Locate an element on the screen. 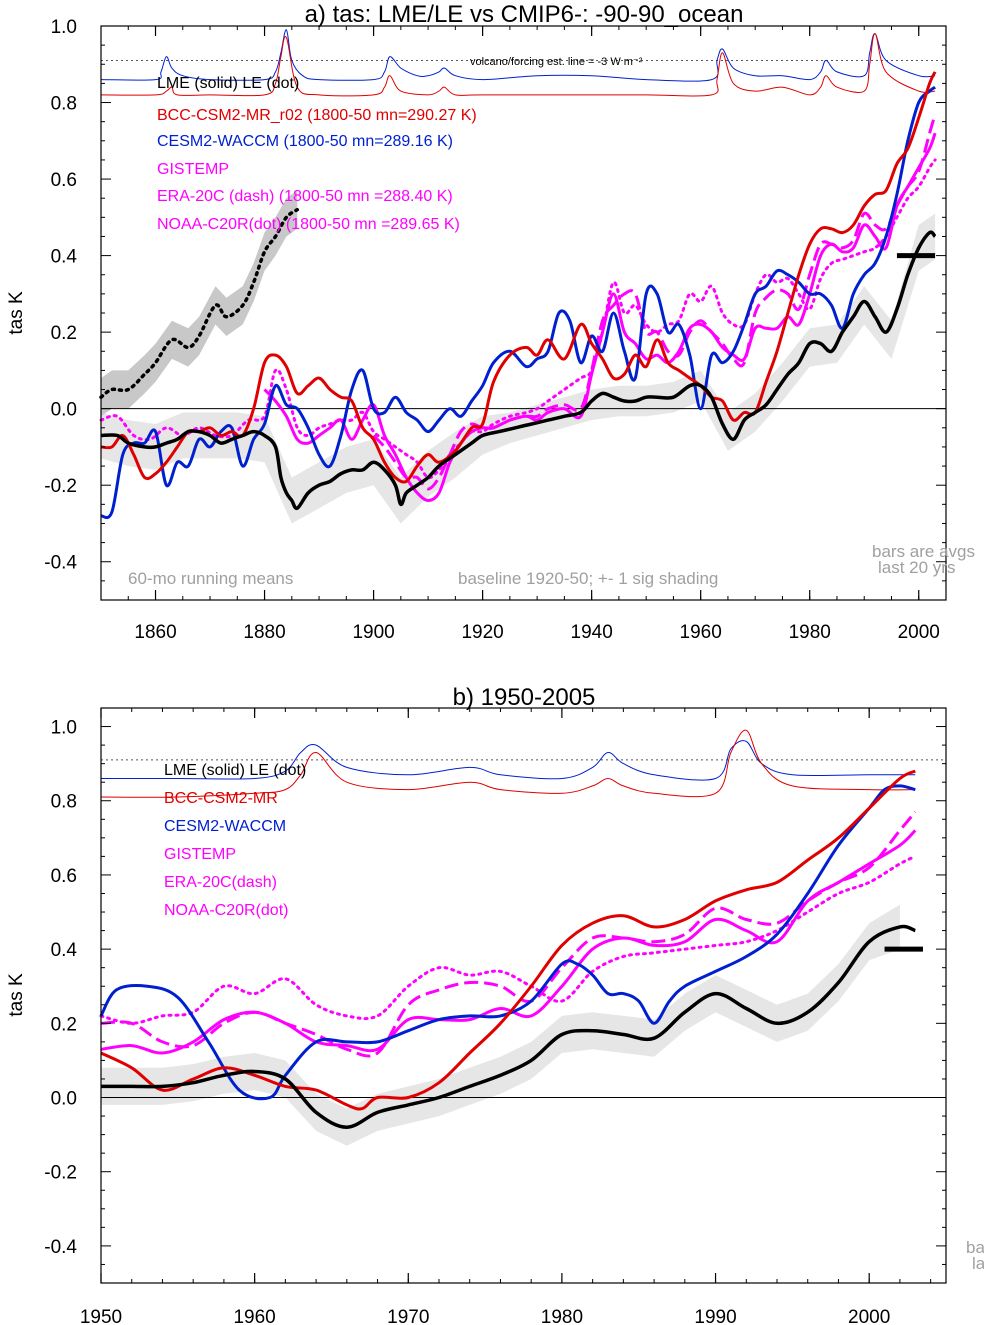 This screenshot has height=1325, width=984. panel-a-legend-noaa: NOAA-C20R(dot) (1800-50 mn =289.65 K) is located at coordinates (308, 224).